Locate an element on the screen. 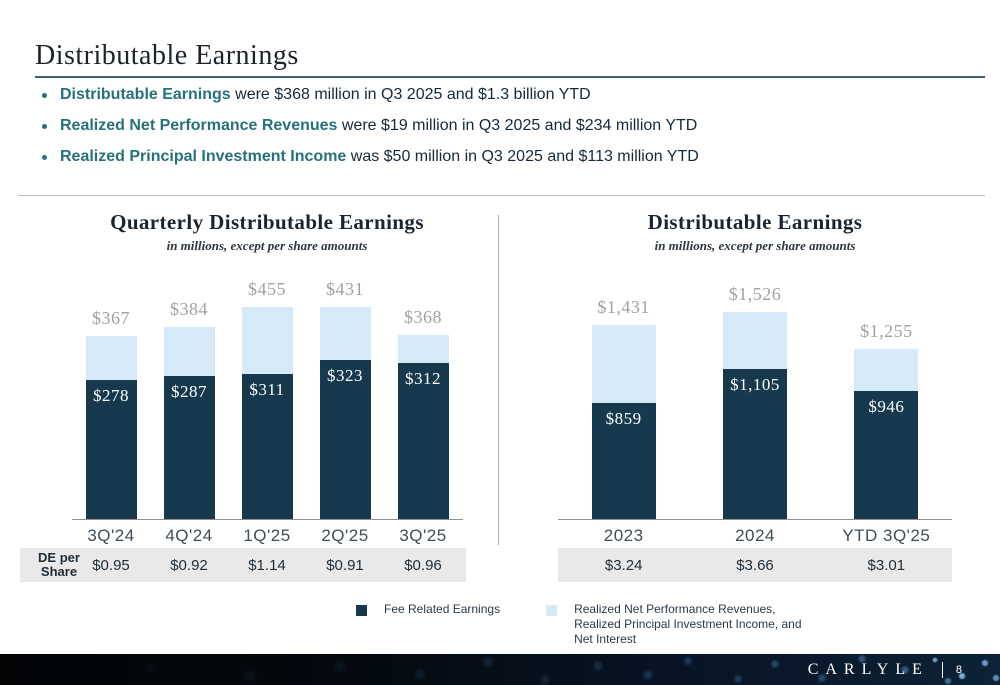  x-axis-tick-label: 1Q'25 is located at coordinates (267, 535).